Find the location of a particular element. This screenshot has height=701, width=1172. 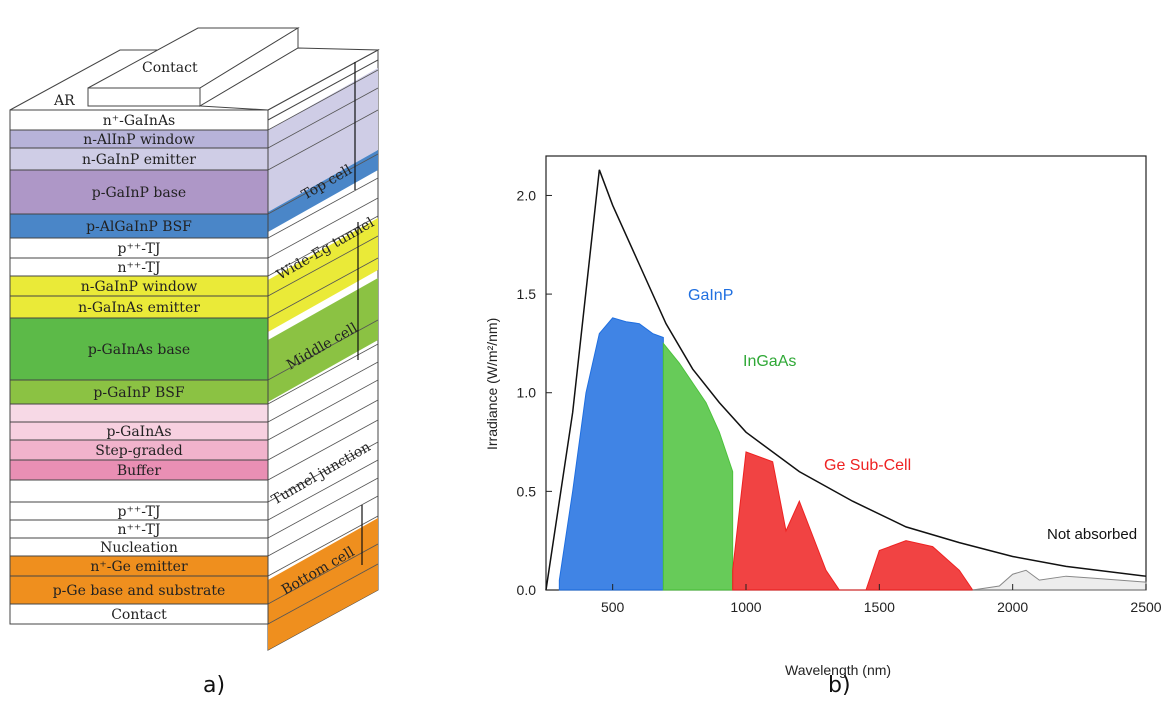

contact-top-label: Contact is located at coordinates (170, 68).